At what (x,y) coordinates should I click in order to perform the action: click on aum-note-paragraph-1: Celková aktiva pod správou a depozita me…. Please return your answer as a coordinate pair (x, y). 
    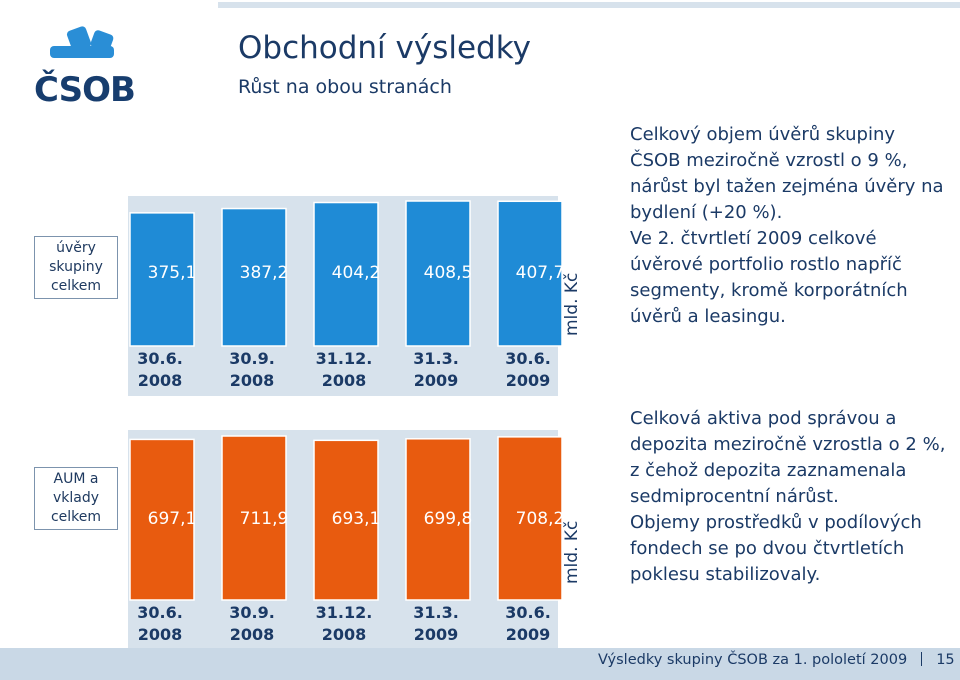
    Looking at the image, I should click on (788, 457).